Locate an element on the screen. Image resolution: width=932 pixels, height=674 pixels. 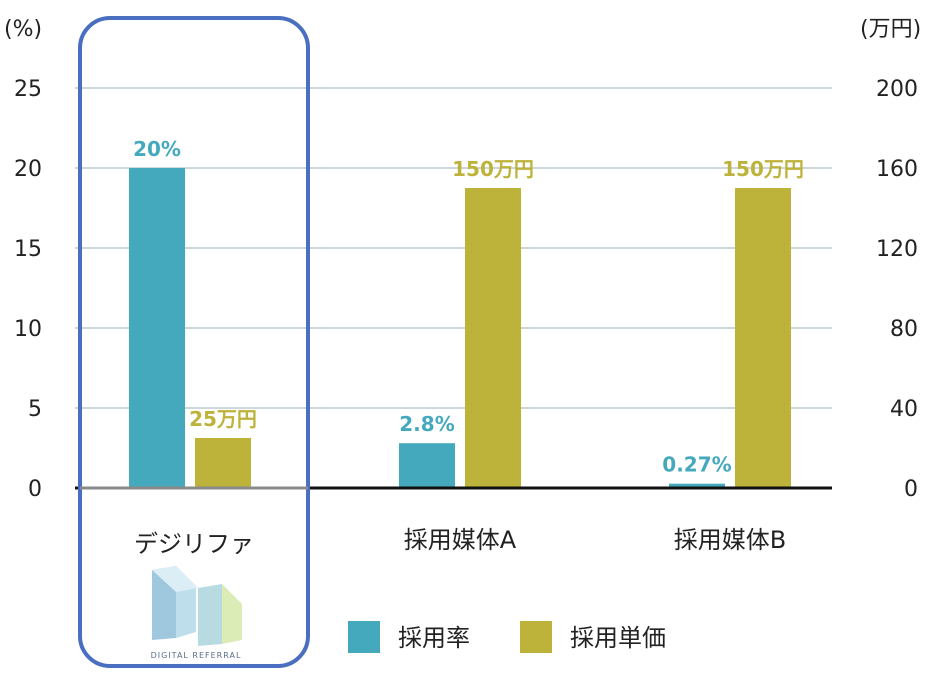
left-tick-label: 10 is located at coordinates (28, 329).